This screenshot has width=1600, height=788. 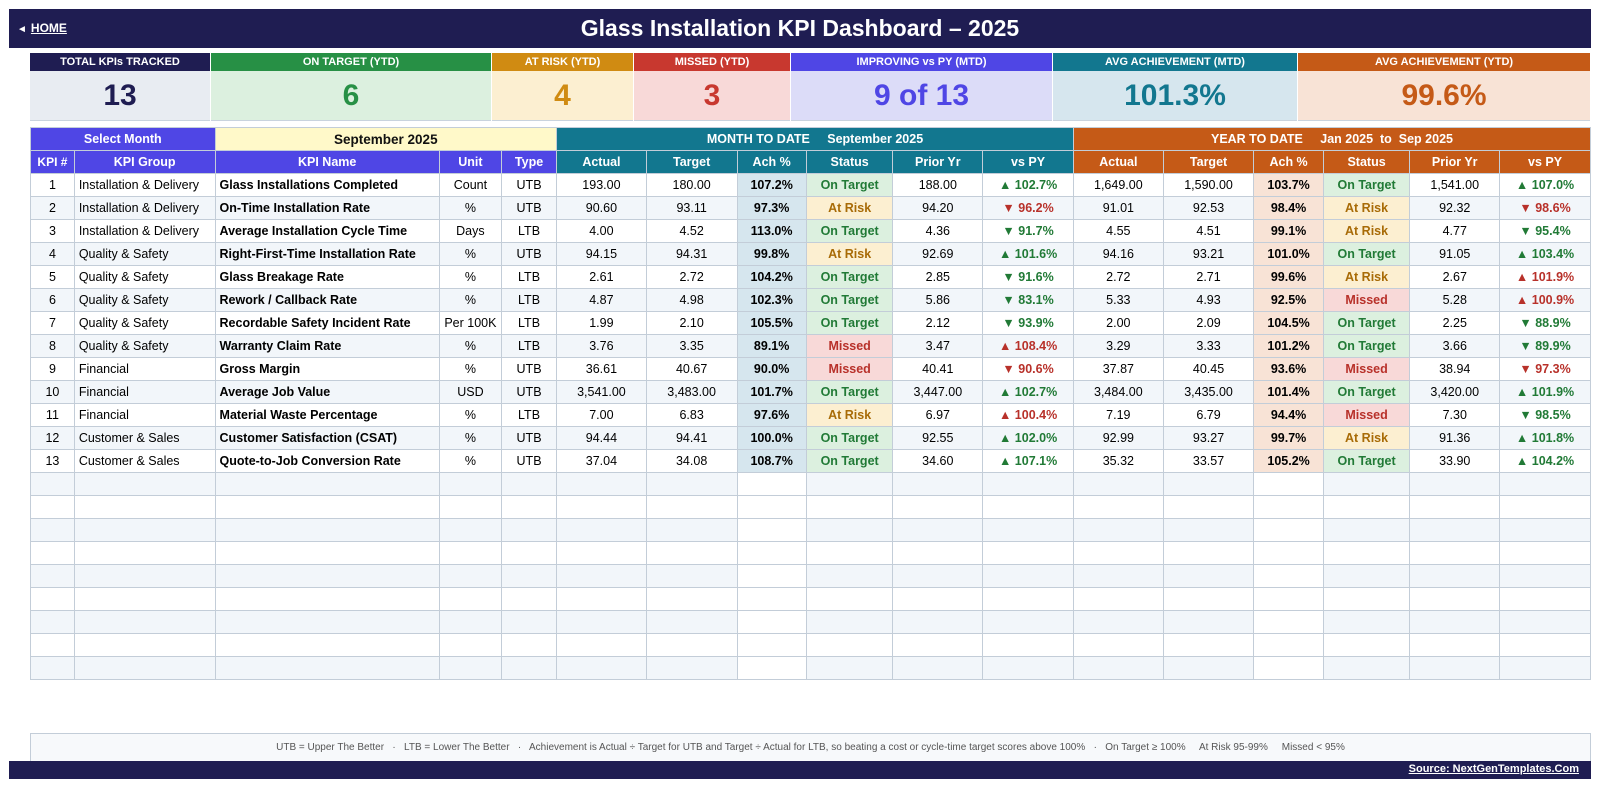 What do you see at coordinates (52, 461) in the screenshot?
I see `kpi-number-cell: 13` at bounding box center [52, 461].